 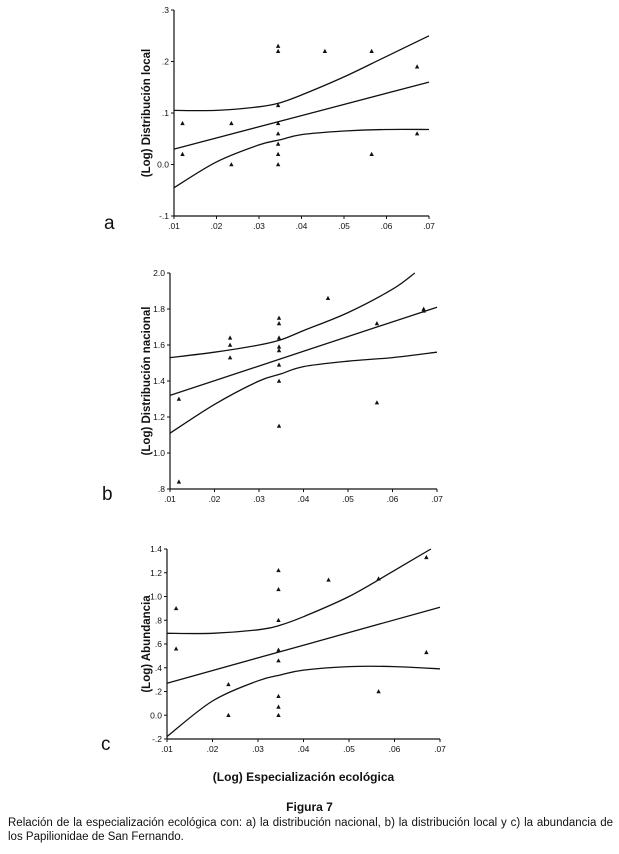 I want to click on y-tick-label: 1.6, so click(x=159, y=345).